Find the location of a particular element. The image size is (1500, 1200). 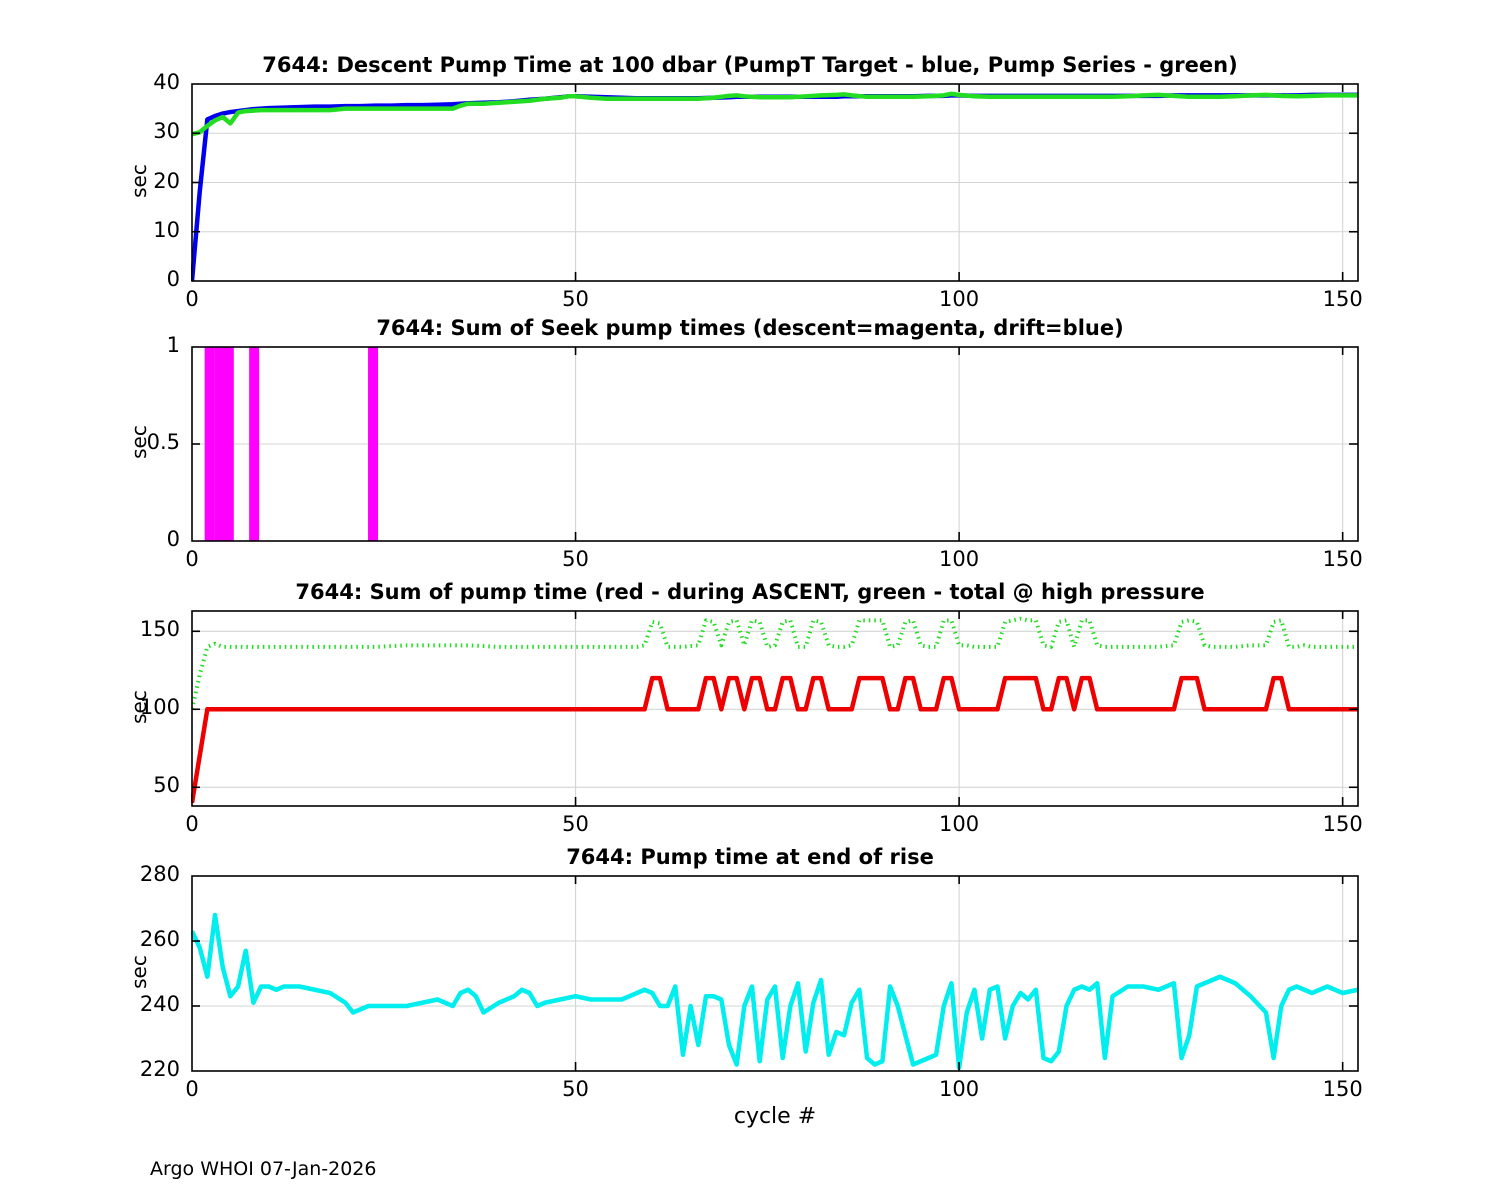

panel-4-axis-frame is located at coordinates (775, 973).